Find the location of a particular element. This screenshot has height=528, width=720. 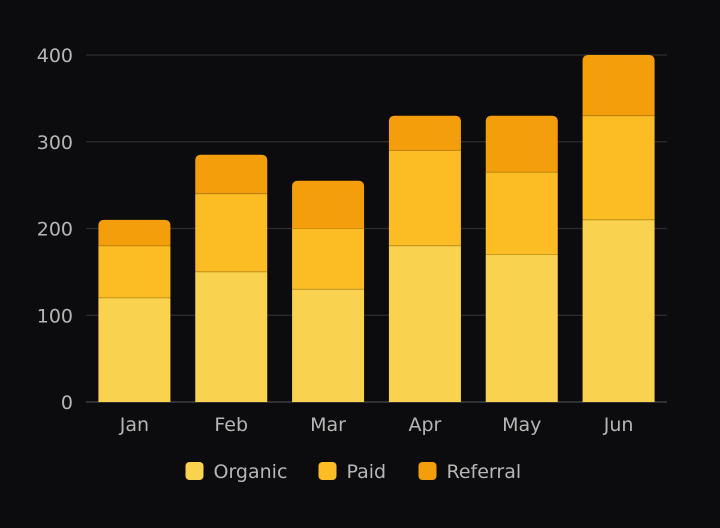

y-tick-label: 200 is located at coordinates (55, 230).